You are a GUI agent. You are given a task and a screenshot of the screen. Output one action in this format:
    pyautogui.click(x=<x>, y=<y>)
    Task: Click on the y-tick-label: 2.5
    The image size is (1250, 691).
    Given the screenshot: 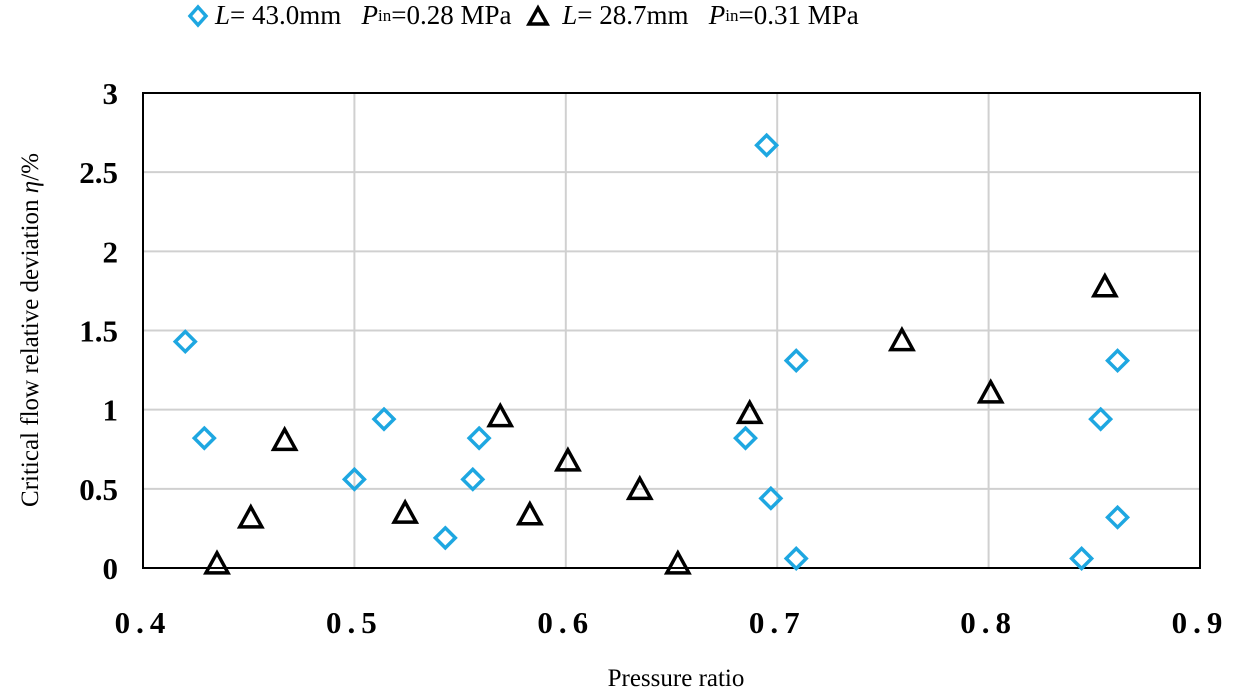 What is the action you would take?
    pyautogui.click(x=98, y=172)
    